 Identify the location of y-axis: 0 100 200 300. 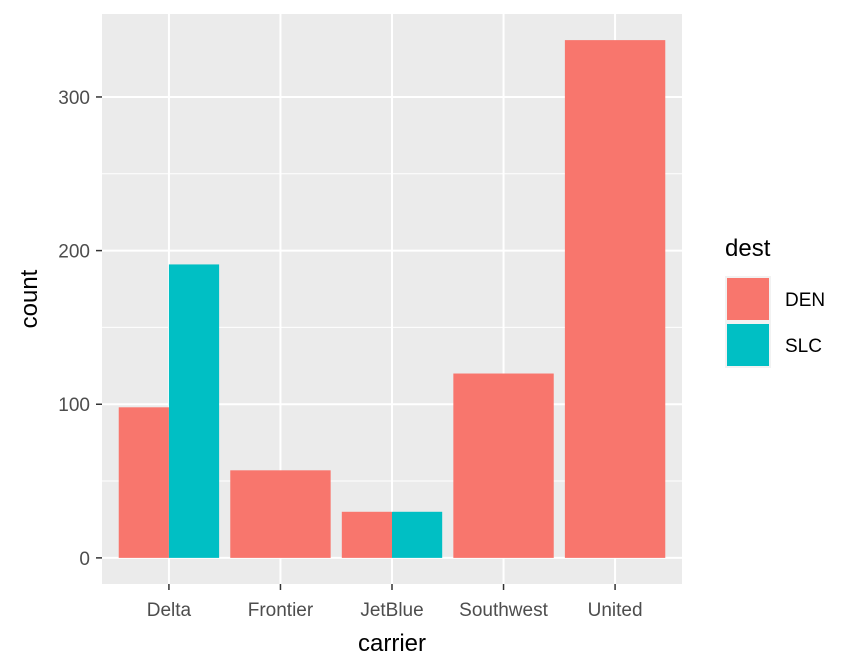
(80, 329).